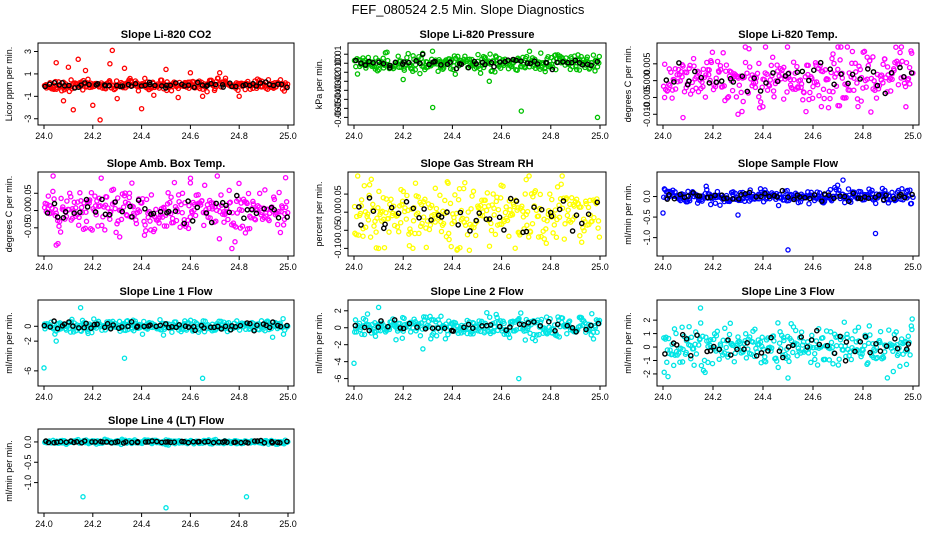 This screenshot has height=540, width=936. I want to click on y-tick-label: -0.005, so click(647, 98).